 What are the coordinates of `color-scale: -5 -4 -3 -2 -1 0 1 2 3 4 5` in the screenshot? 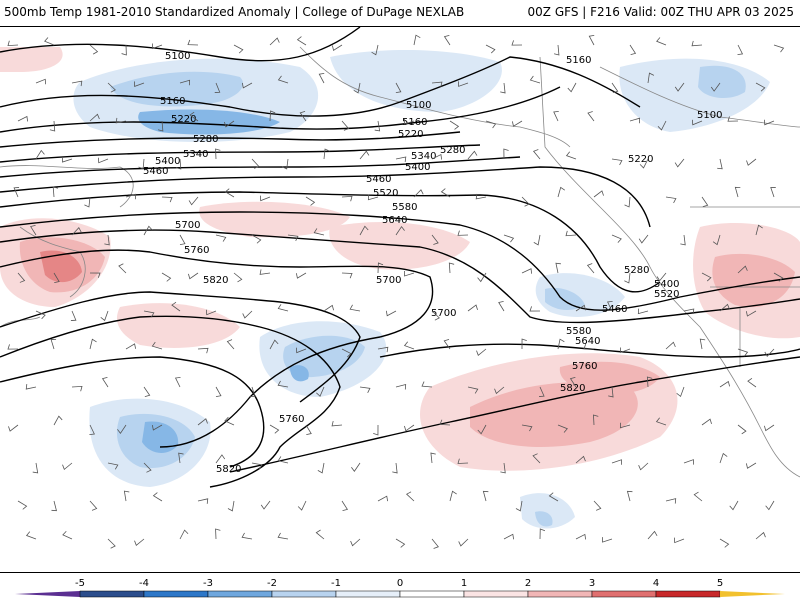 It's located at (400, 588).